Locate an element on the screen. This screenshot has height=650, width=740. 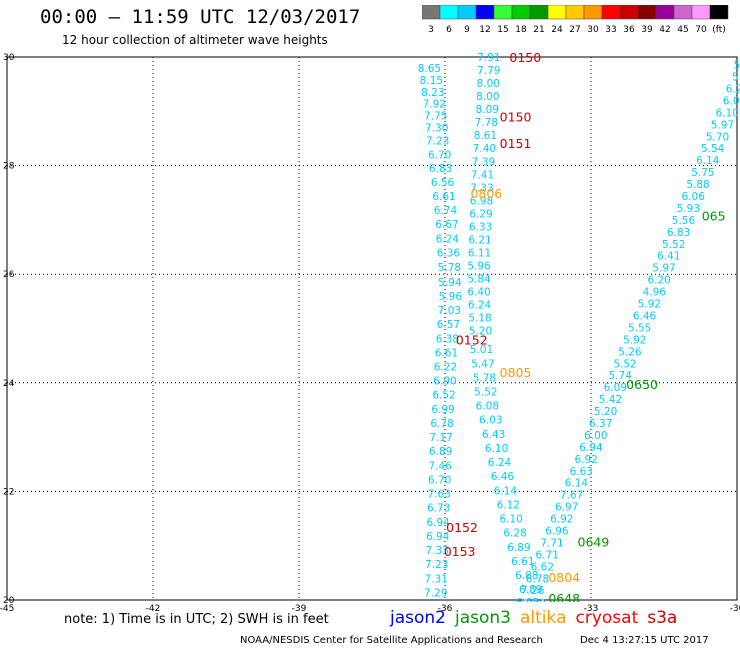
wave-height-point: 7.63 is located at coordinates (438, 495).